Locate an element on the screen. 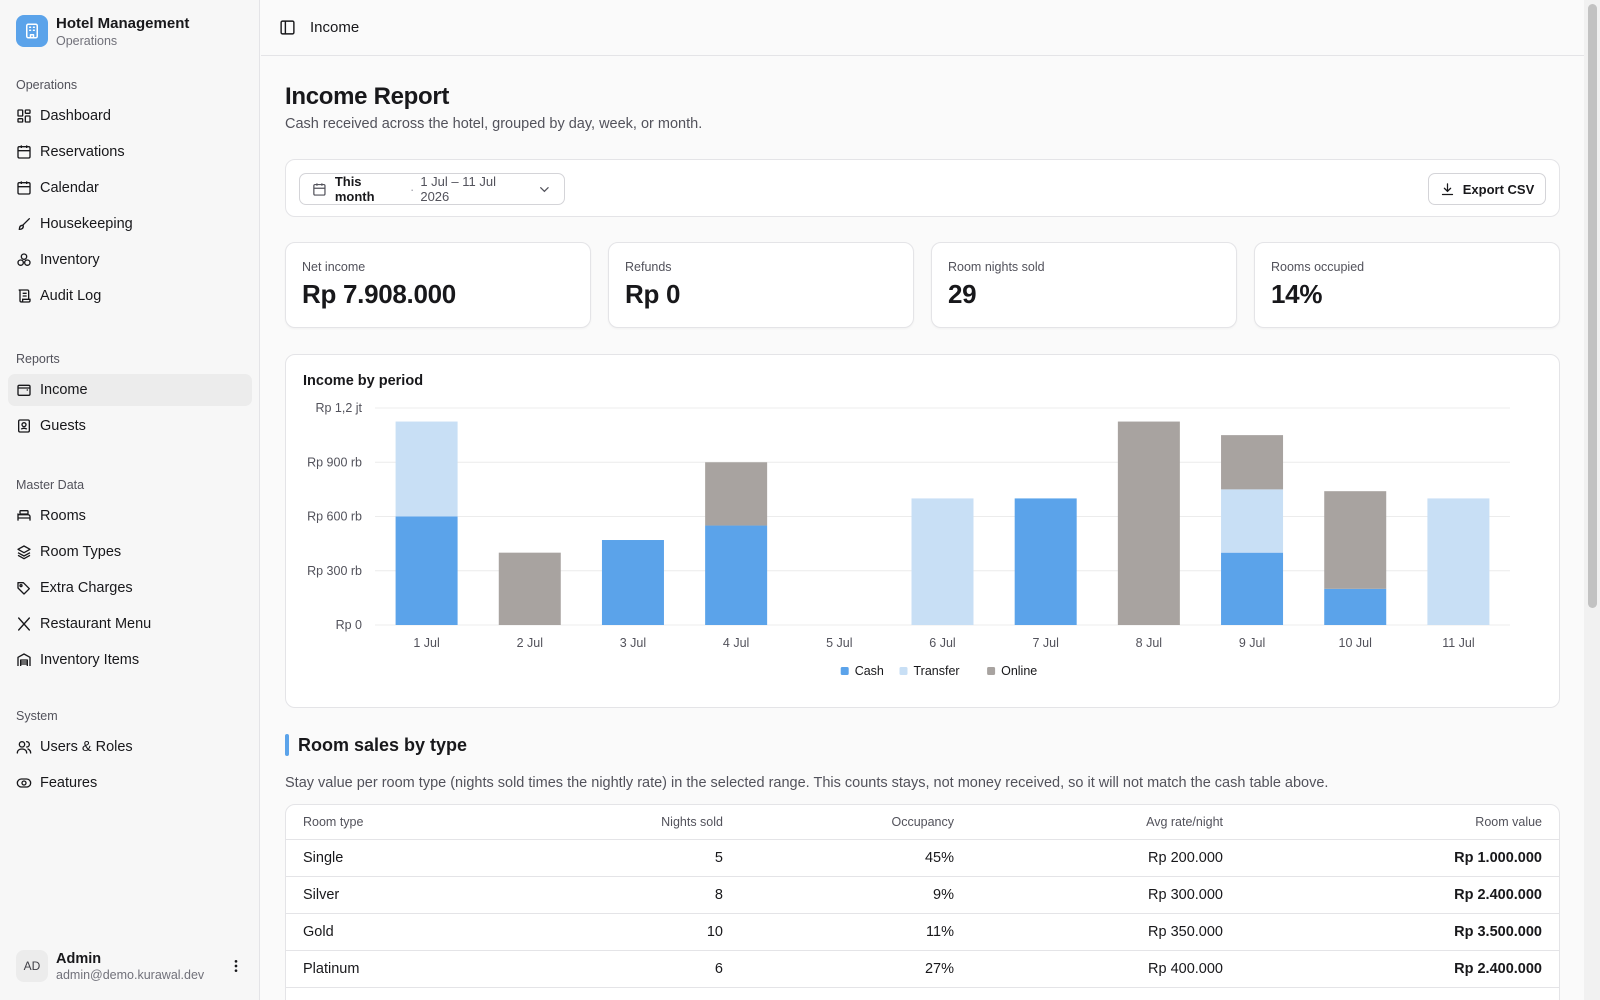 The image size is (1600, 1000). stat-card-refunds: Refunds Rp 0 is located at coordinates (761, 285).